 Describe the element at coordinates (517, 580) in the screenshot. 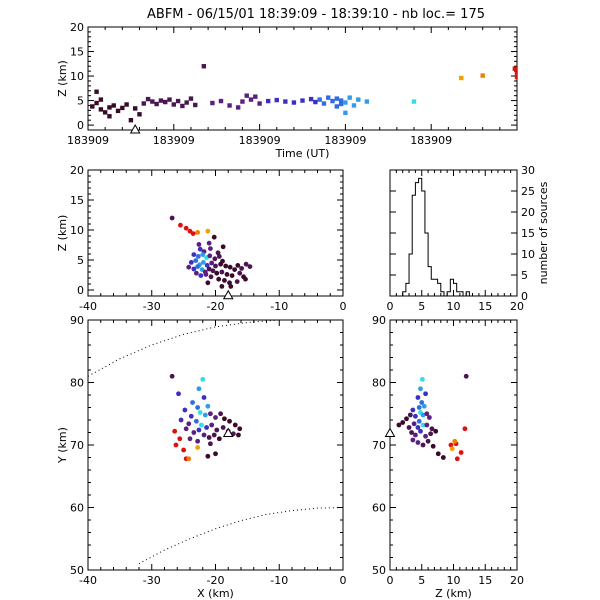

I see `x-tick-label: 20` at that location.